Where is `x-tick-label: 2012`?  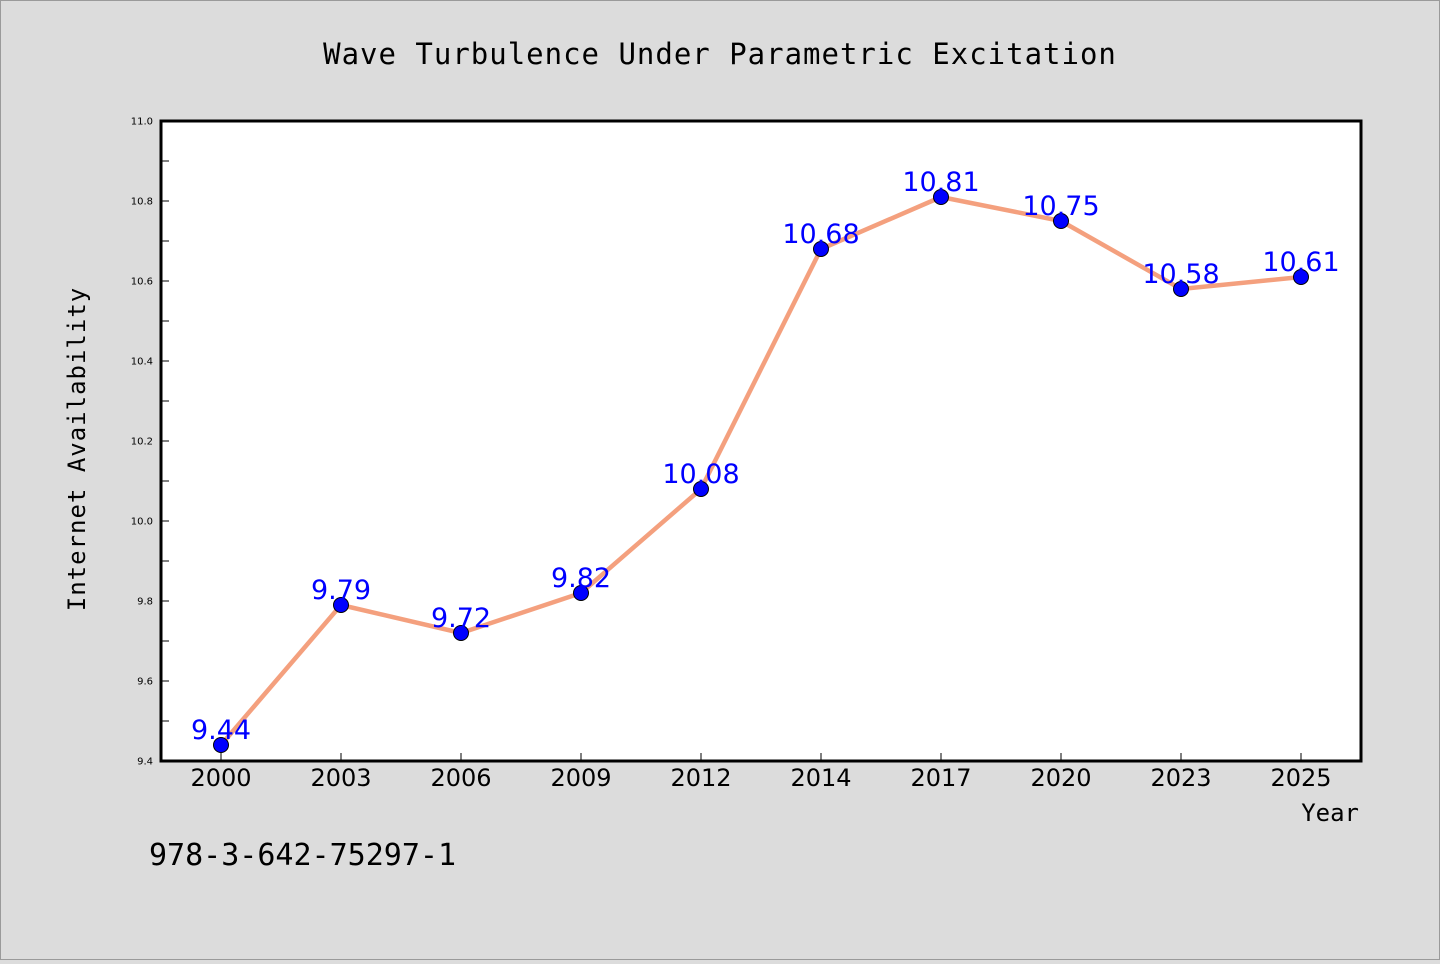
x-tick-label: 2012 is located at coordinates (700, 778).